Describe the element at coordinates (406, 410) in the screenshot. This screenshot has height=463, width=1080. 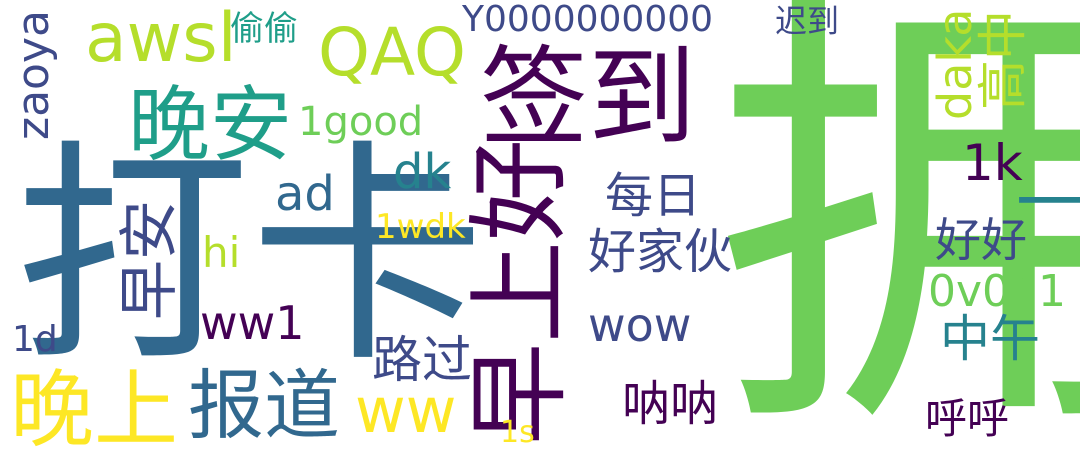
I see `word-ww: ww` at that location.